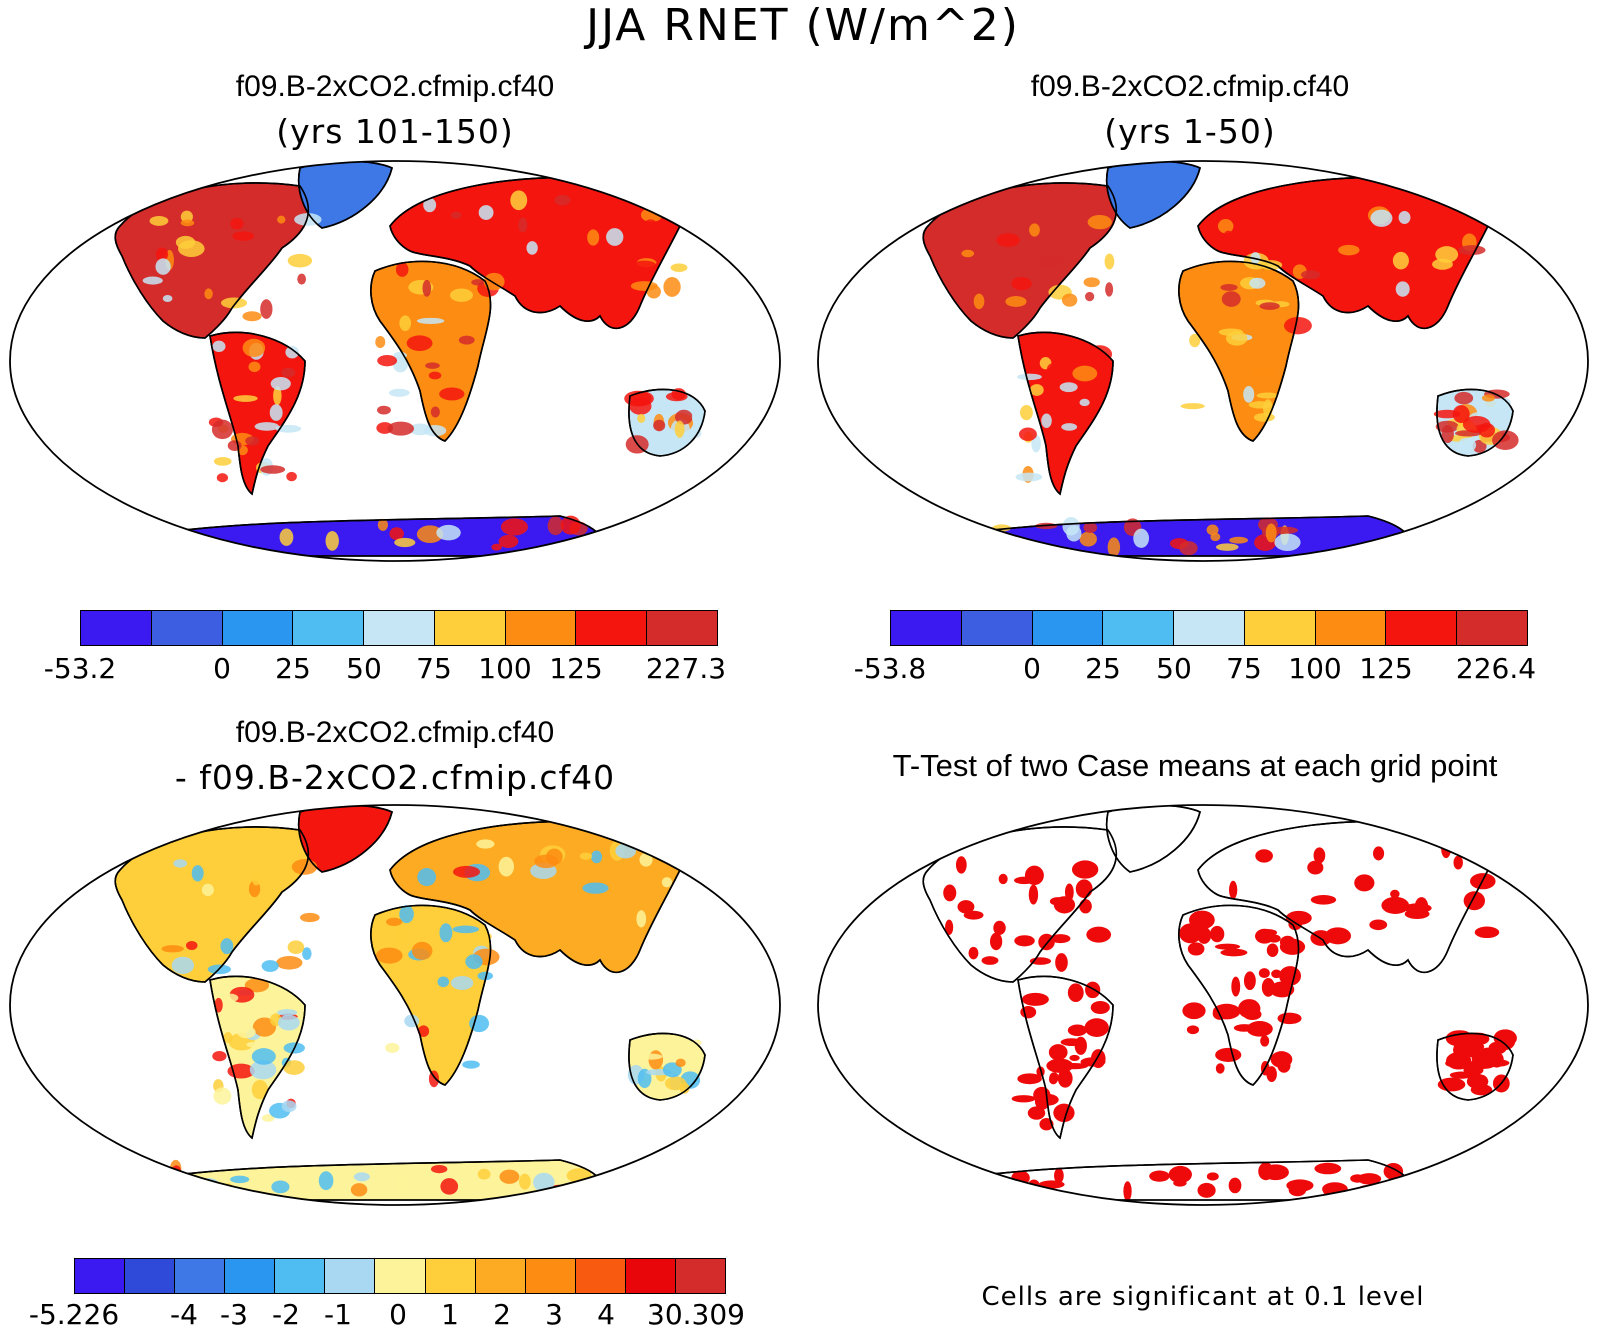 The height and width of the screenshot is (1334, 1606). What do you see at coordinates (554, 1314) in the screenshot?
I see `tick-label: 3` at bounding box center [554, 1314].